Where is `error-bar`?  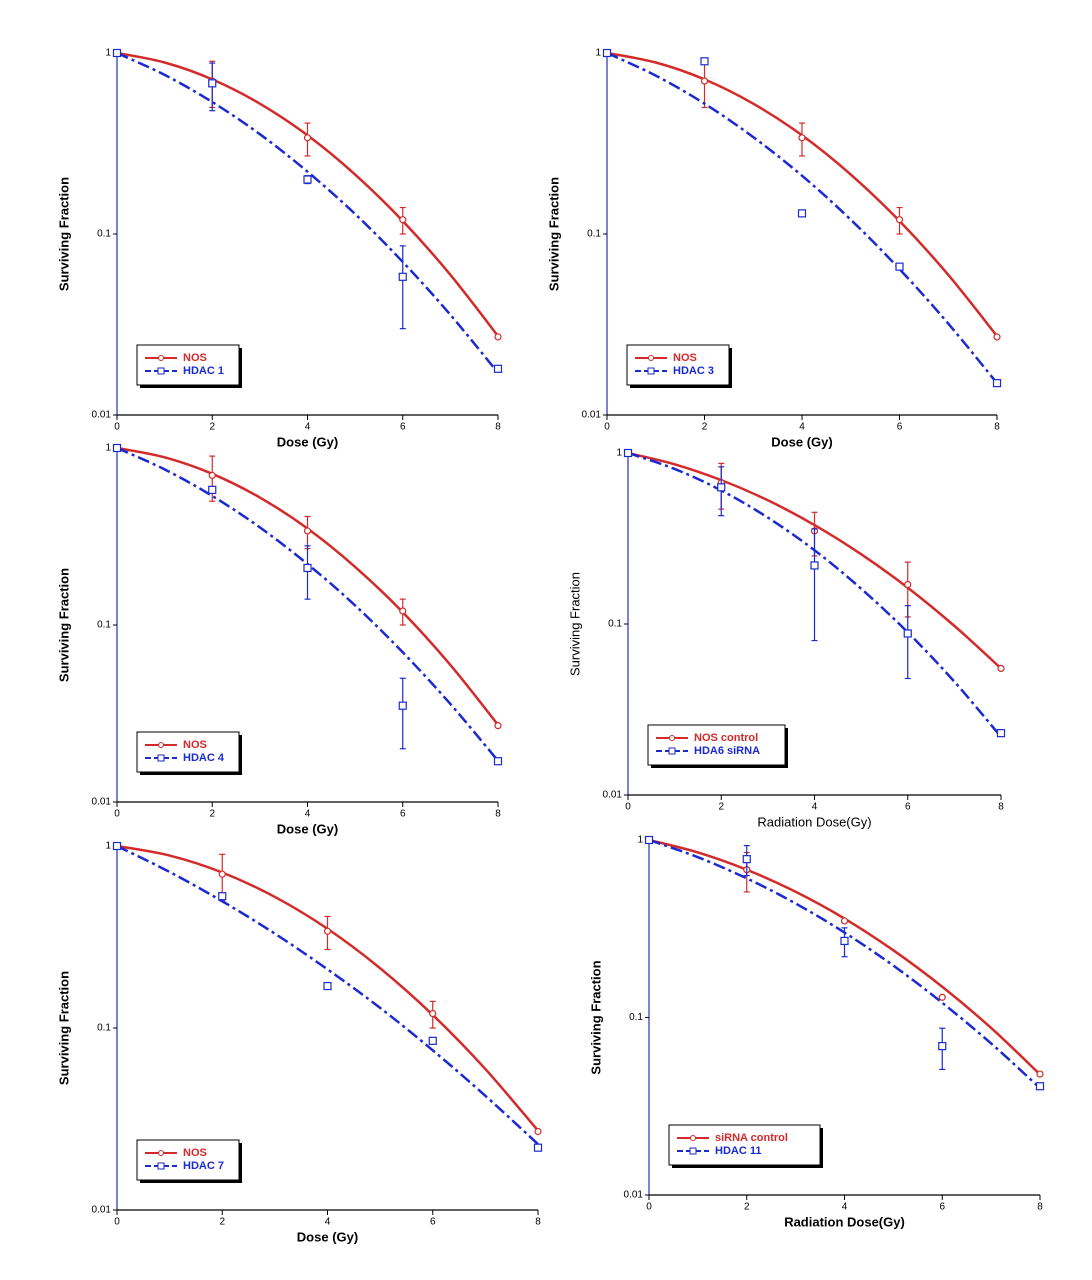 error-bar is located at coordinates (402, 287).